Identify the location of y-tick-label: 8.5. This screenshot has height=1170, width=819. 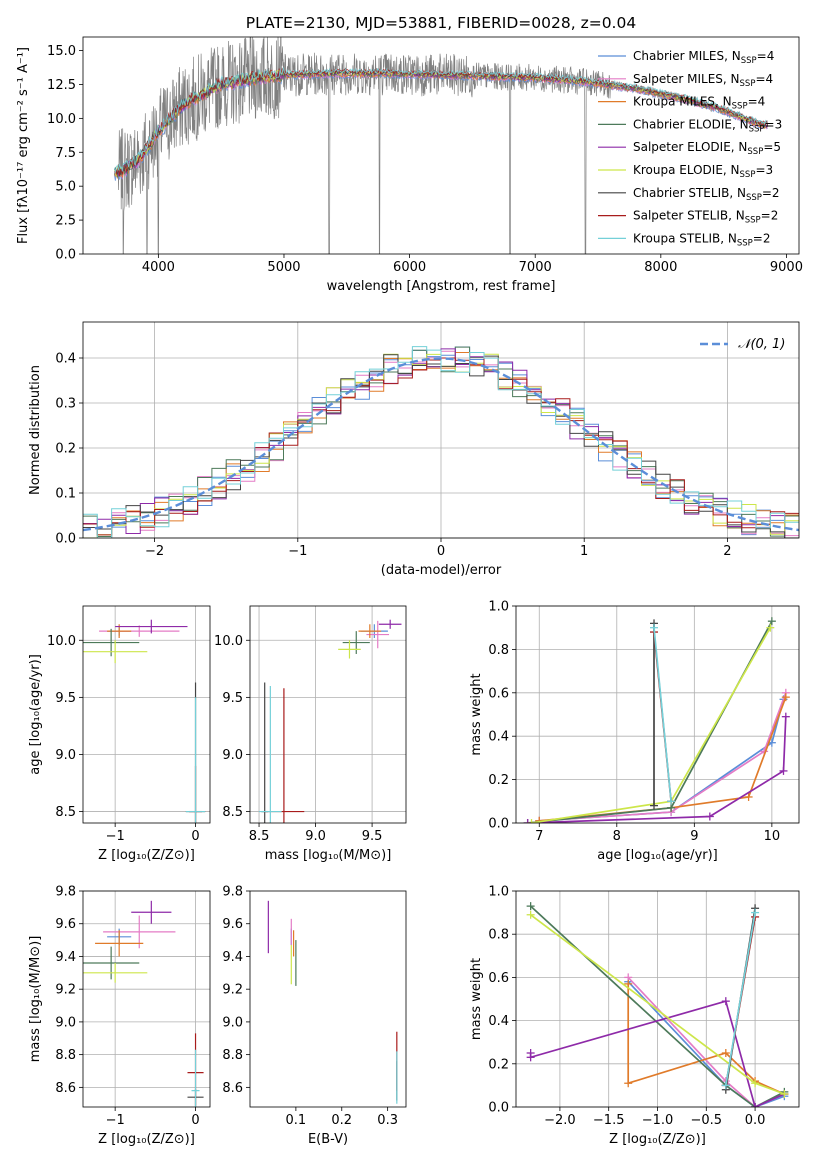
(232, 812).